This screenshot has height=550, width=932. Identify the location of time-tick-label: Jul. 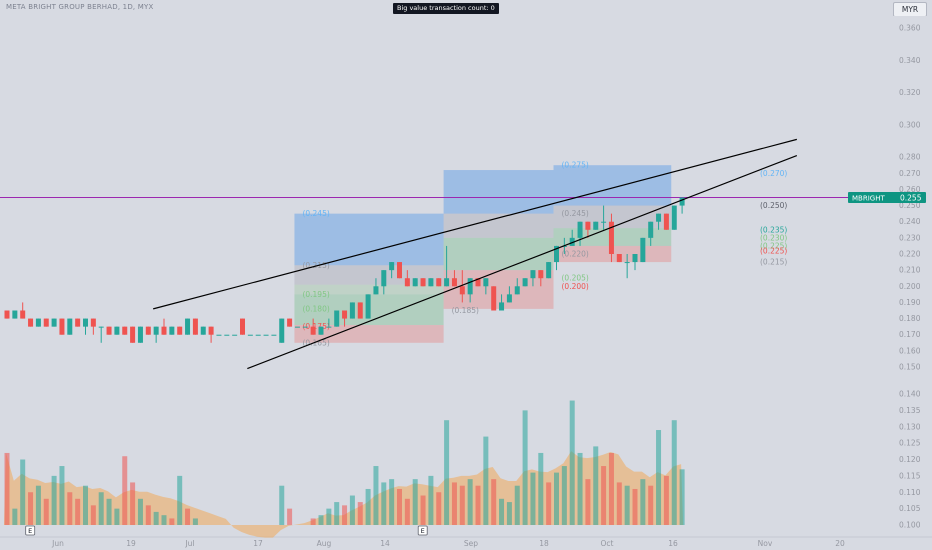
(189, 543).